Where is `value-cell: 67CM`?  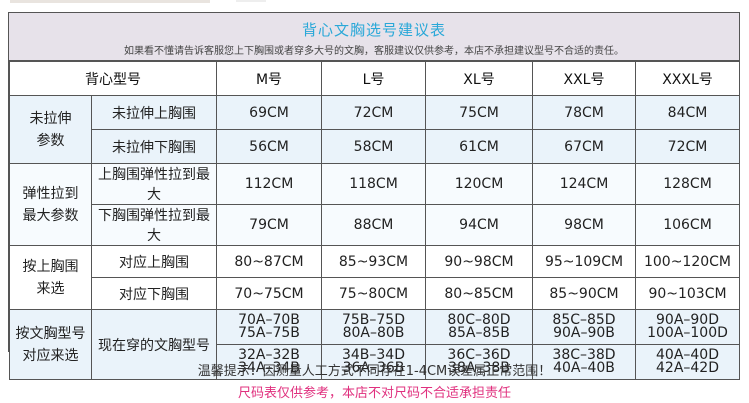
value-cell: 67CM is located at coordinates (584, 146).